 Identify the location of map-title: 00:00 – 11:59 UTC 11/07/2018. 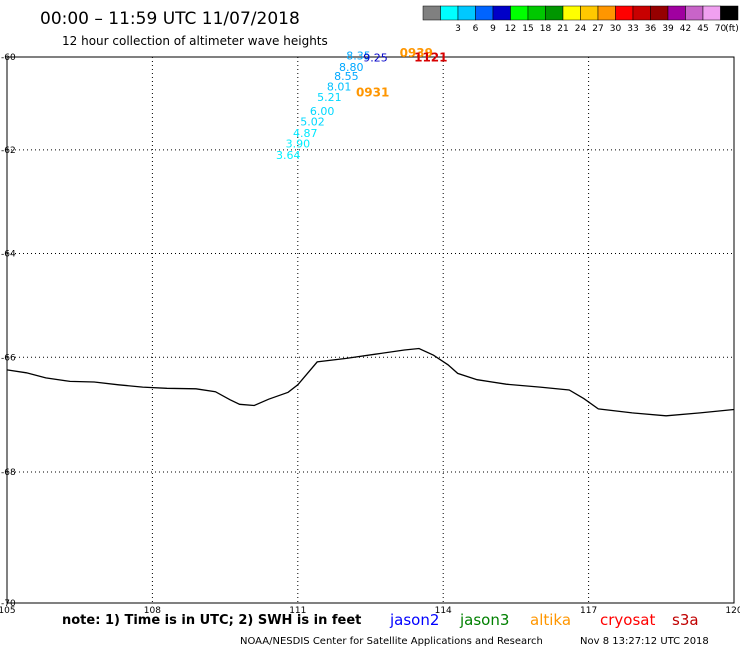
(170, 19).